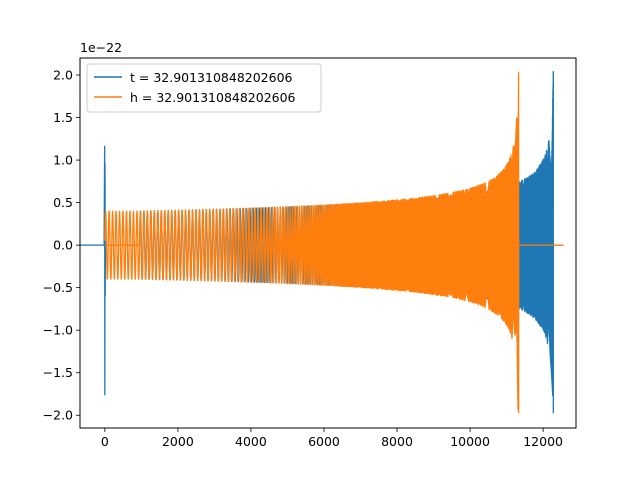 The width and height of the screenshot is (640, 480). I want to click on y-tick-label: −1.0, so click(58, 330).